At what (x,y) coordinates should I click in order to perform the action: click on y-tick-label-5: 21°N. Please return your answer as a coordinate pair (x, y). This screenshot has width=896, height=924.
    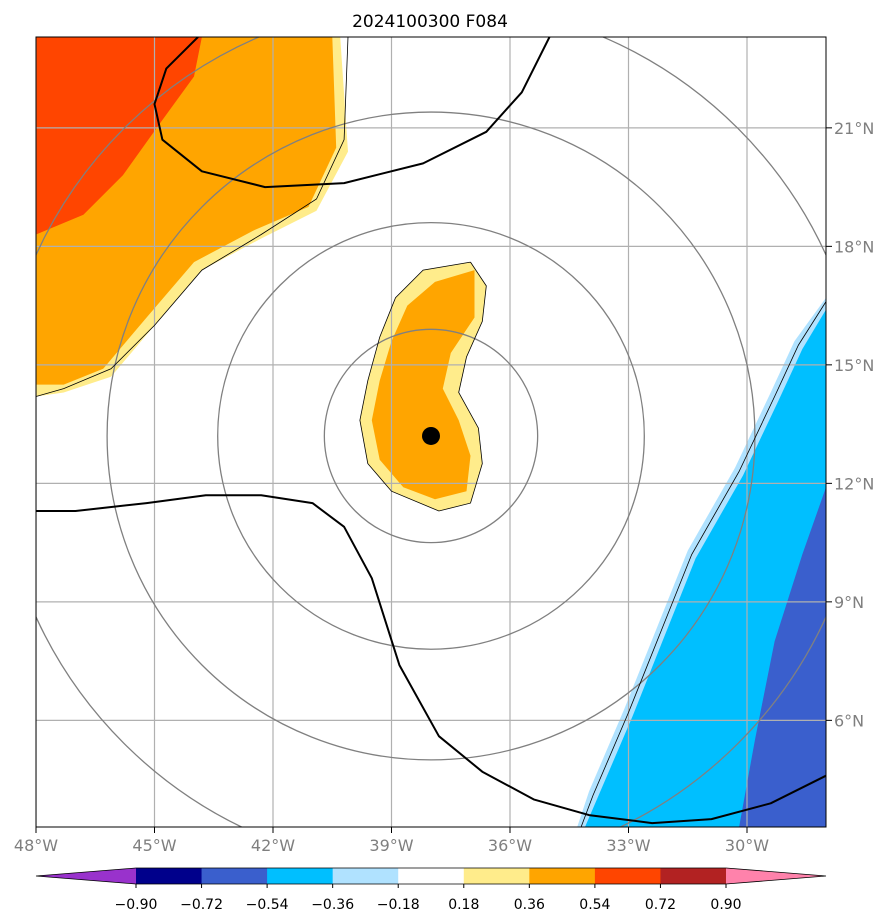
    Looking at the image, I should click on (854, 128).